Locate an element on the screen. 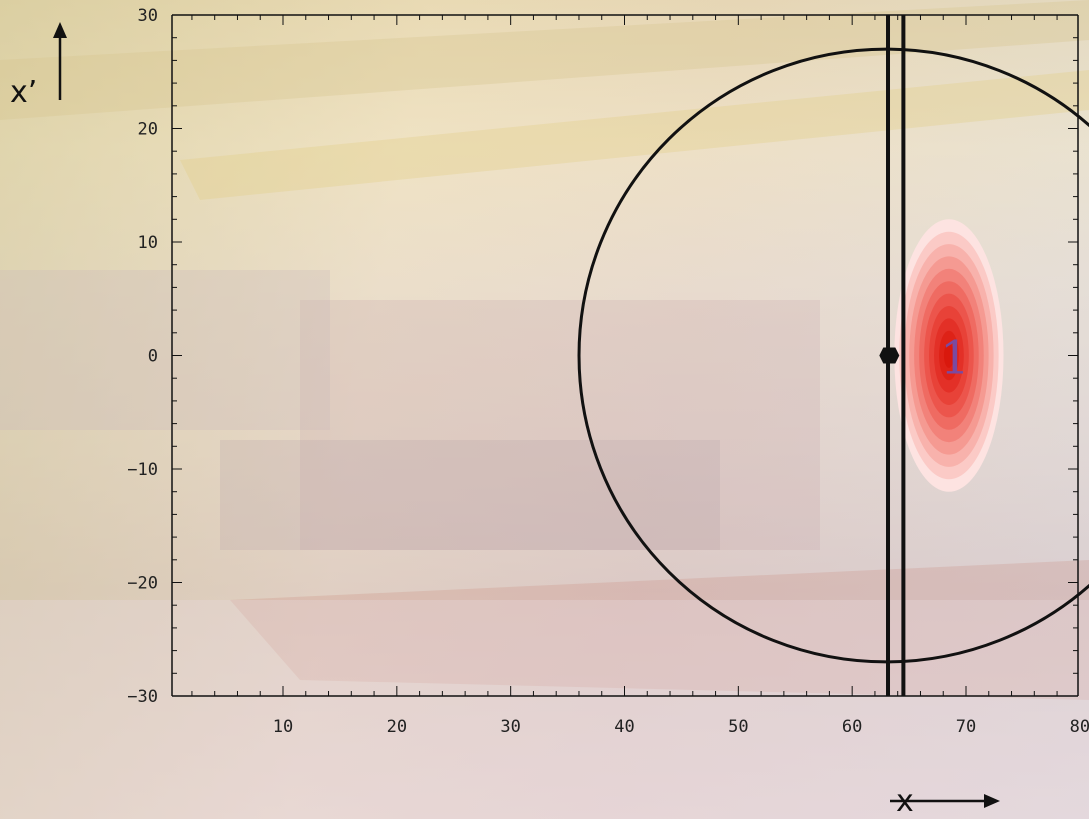 This screenshot has width=1089, height=819. y-tick-label: 20 is located at coordinates (148, 130).